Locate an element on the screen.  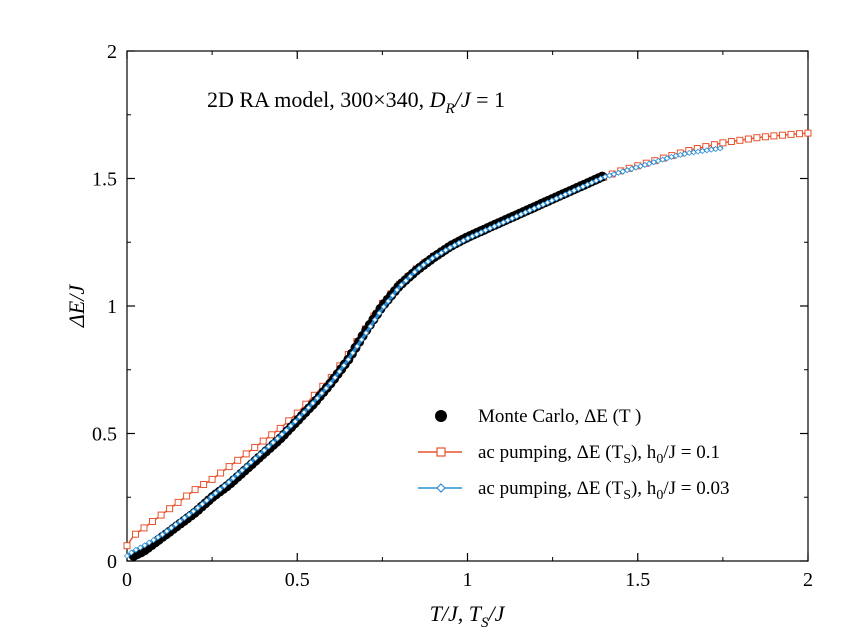
y-tick-label: 0 is located at coordinates (112, 562).